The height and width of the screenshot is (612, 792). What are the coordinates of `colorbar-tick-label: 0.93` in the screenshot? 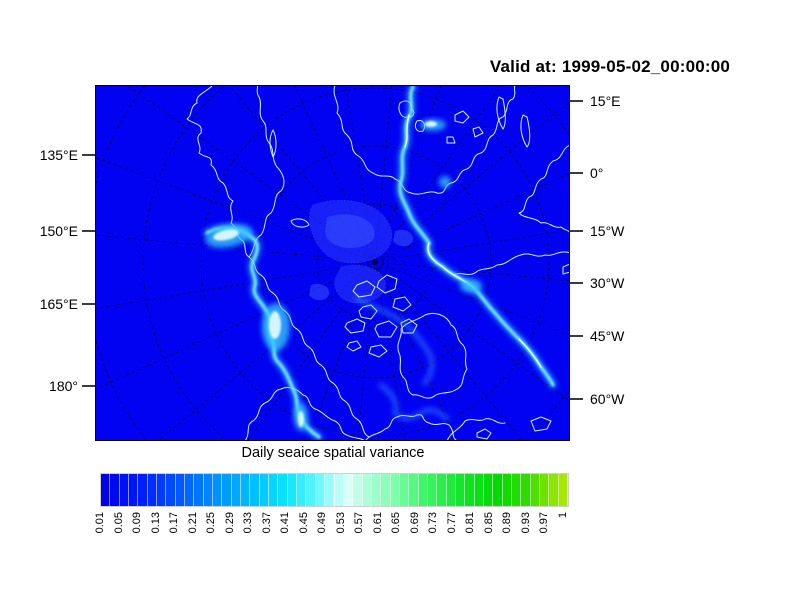 It's located at (525, 523).